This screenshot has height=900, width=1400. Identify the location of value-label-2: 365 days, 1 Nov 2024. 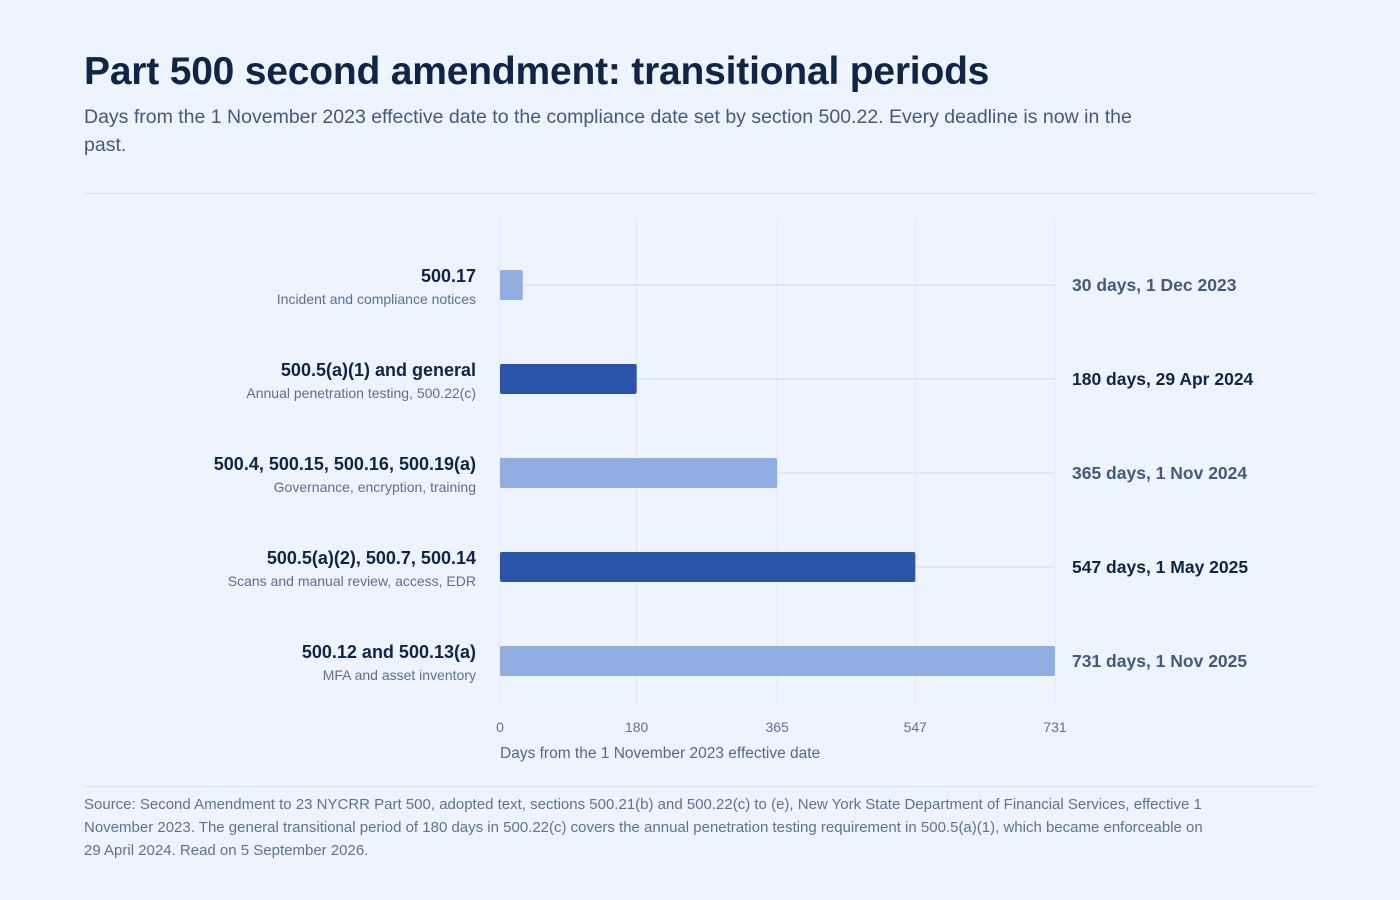
(1159, 473).